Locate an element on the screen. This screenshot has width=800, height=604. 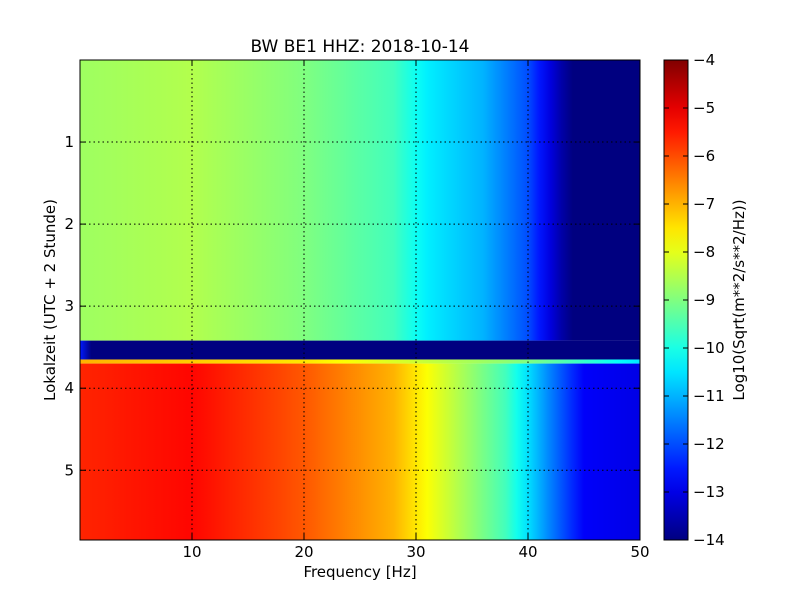
colorbar-tick-label: −13 is located at coordinates (709, 492).